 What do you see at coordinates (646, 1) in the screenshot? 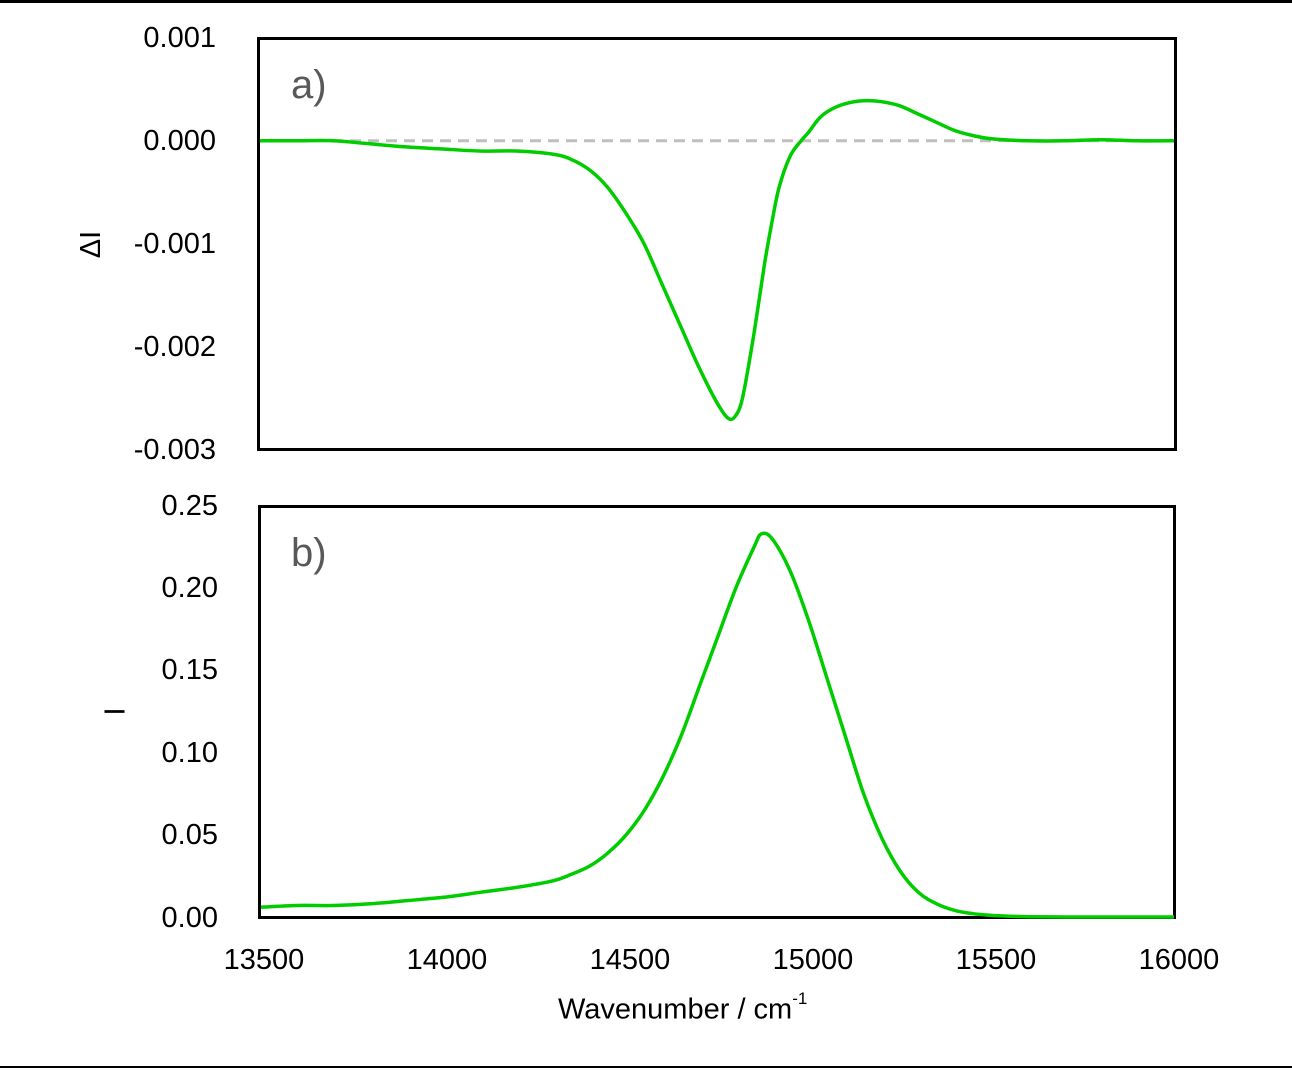
I see `top-border-rule` at bounding box center [646, 1].